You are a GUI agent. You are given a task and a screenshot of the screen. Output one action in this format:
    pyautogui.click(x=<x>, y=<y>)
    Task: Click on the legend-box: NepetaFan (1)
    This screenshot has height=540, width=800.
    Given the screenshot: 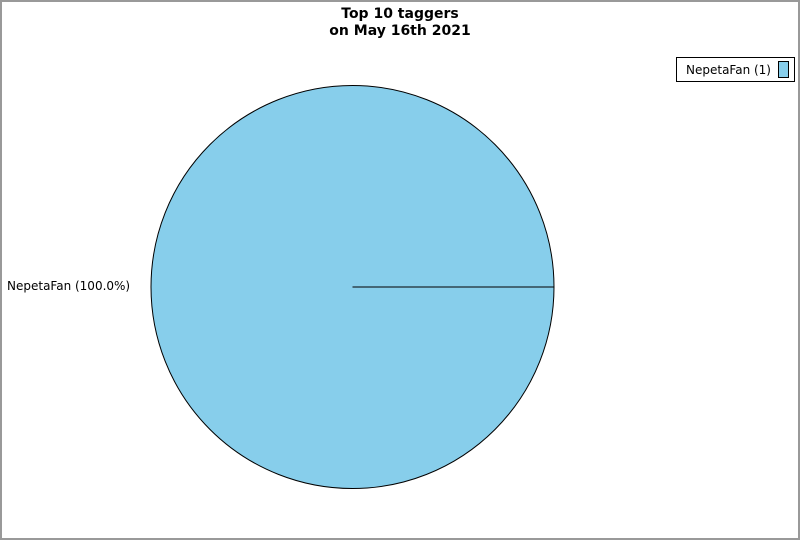 What is the action you would take?
    pyautogui.click(x=735, y=69)
    